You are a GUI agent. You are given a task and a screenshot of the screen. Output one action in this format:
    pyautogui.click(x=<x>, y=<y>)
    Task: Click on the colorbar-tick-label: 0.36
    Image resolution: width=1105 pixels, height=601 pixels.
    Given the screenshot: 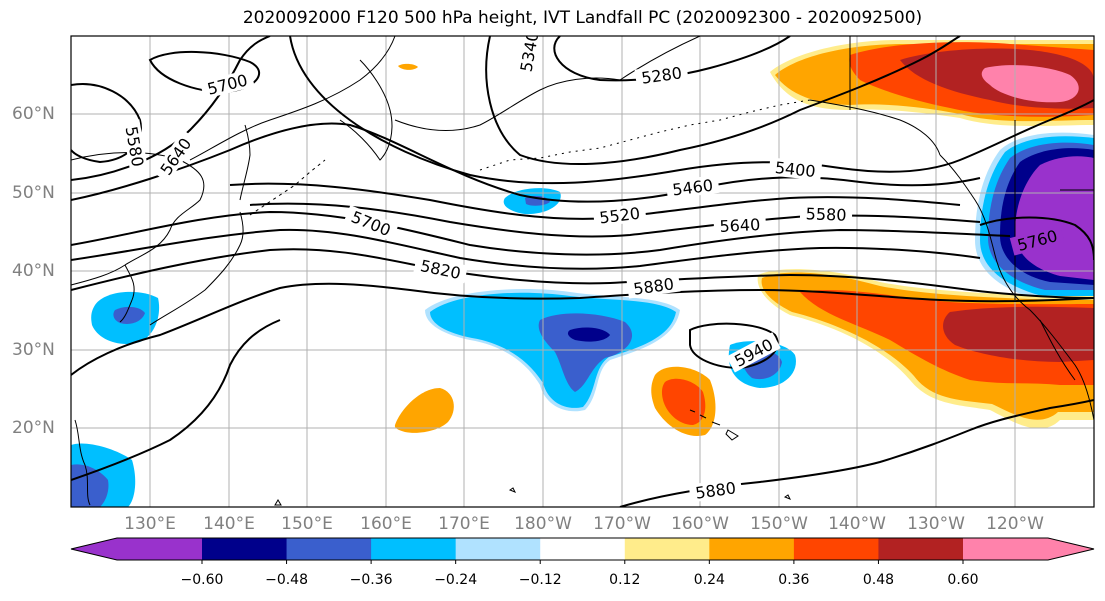 What is the action you would take?
    pyautogui.click(x=794, y=580)
    